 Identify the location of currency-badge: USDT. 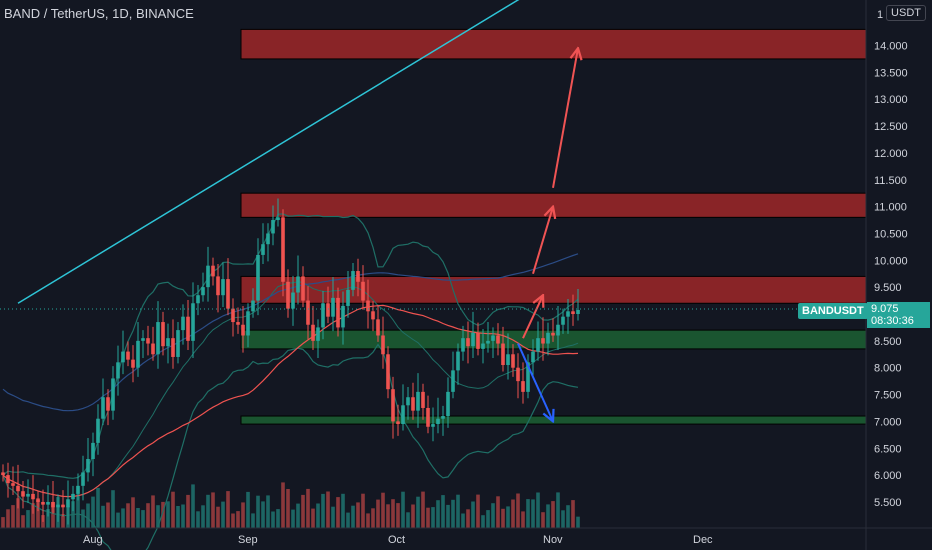
(906, 13).